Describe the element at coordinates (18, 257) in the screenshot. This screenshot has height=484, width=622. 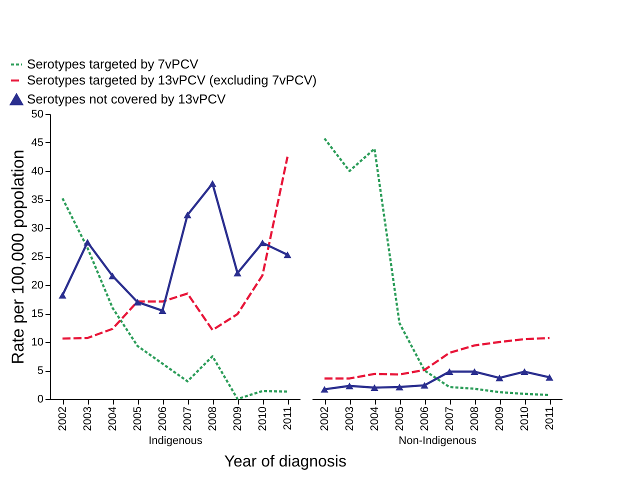
I see `y-axis-title: Rate per 100,000 popolation` at that location.